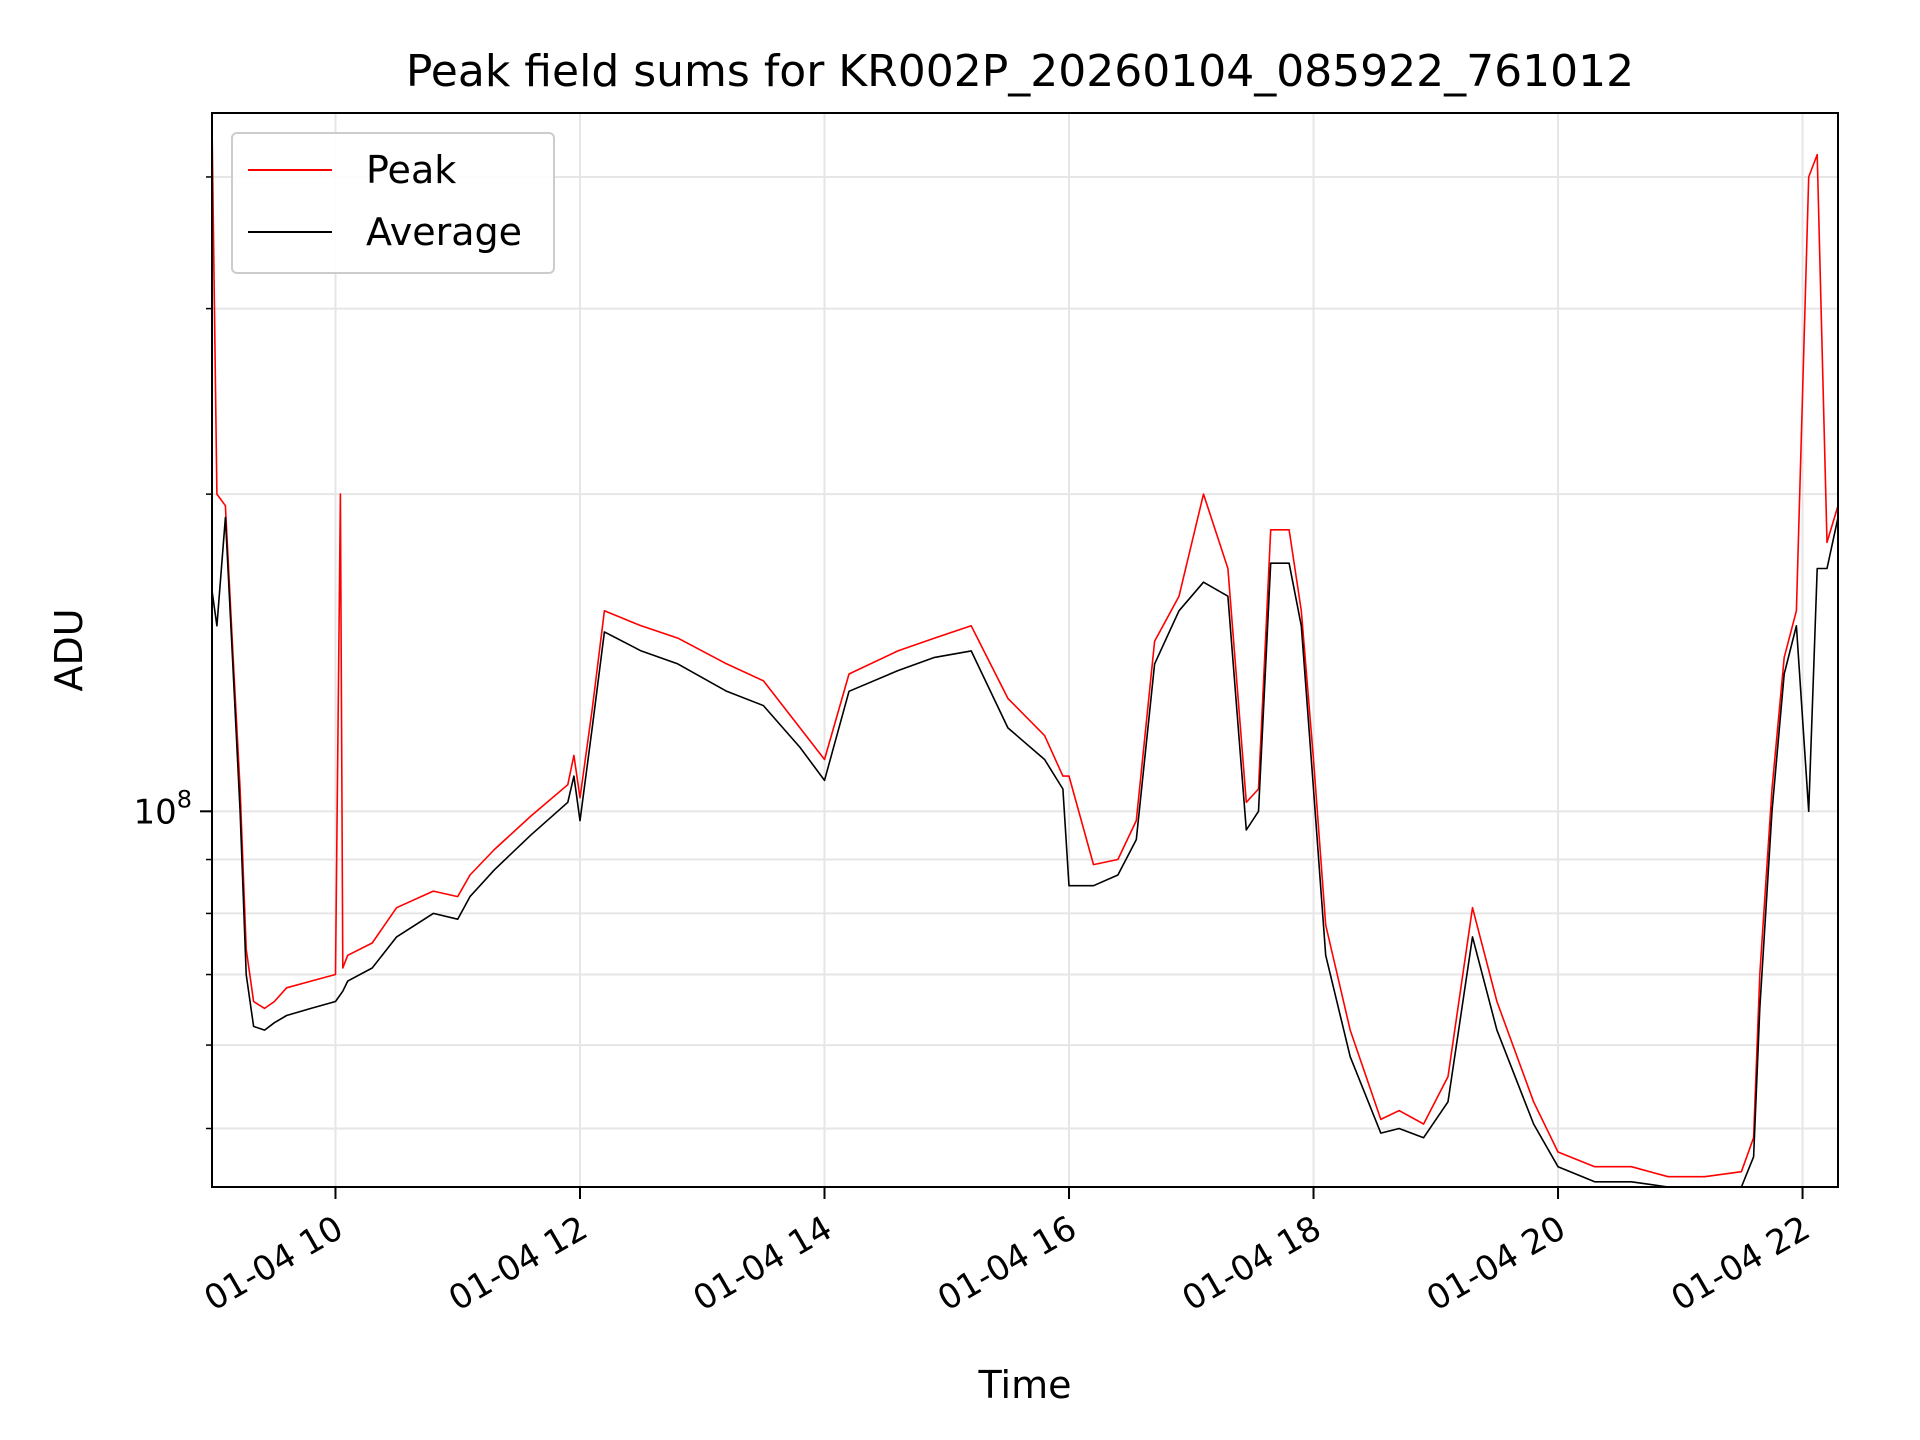 The width and height of the screenshot is (1920, 1440). What do you see at coordinates (162, 808) in the screenshot?
I see `y-tick-label: 108` at bounding box center [162, 808].